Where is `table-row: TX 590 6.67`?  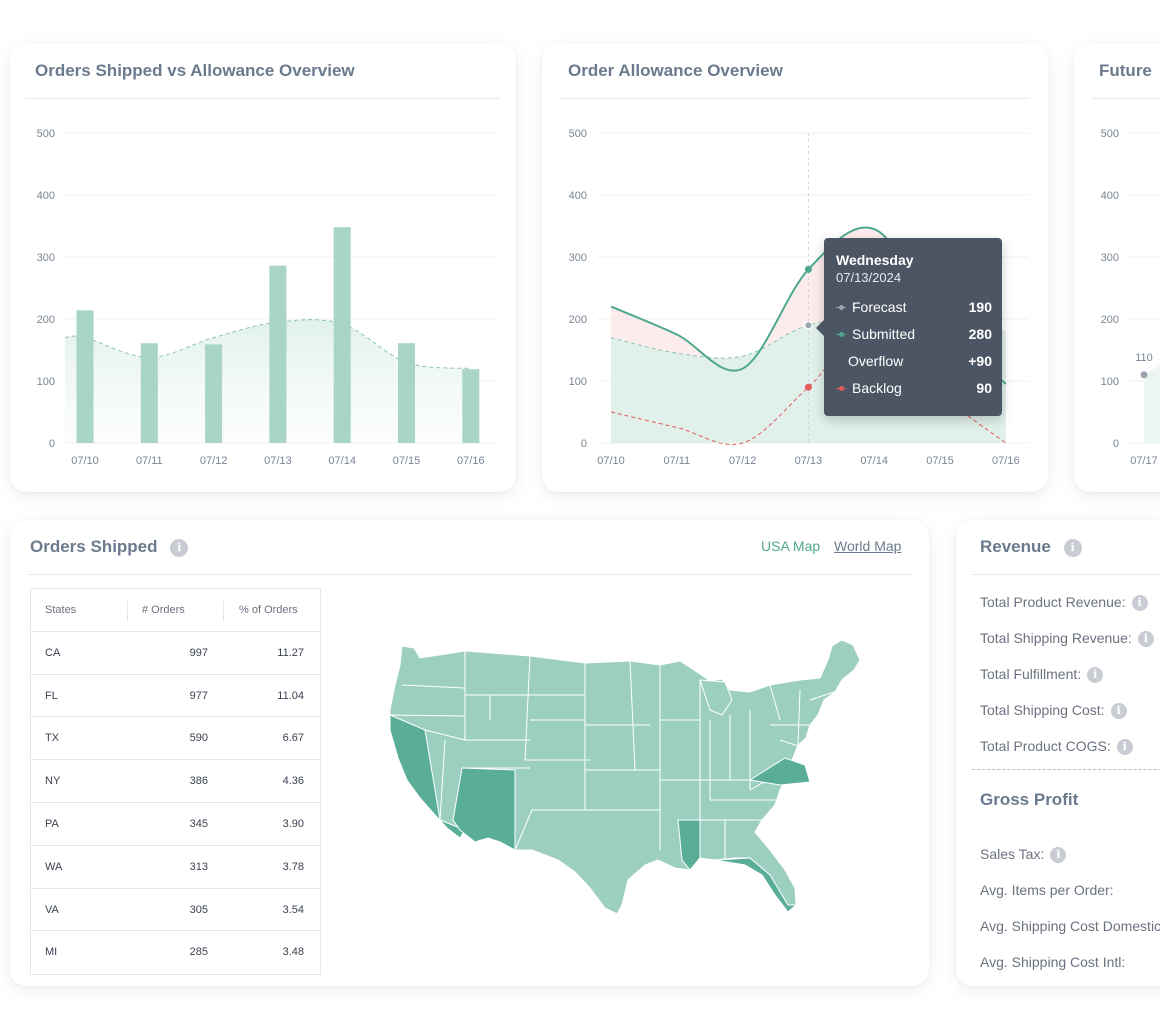
table-row: TX 590 6.67 is located at coordinates (175, 739).